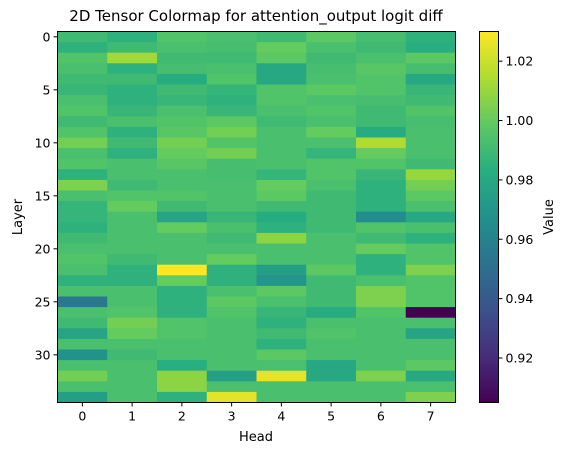 Image resolution: width=567 pixels, height=455 pixels. What do you see at coordinates (46, 195) in the screenshot?
I see `y-axis: 0 5 10 15 20 25 30` at bounding box center [46, 195].